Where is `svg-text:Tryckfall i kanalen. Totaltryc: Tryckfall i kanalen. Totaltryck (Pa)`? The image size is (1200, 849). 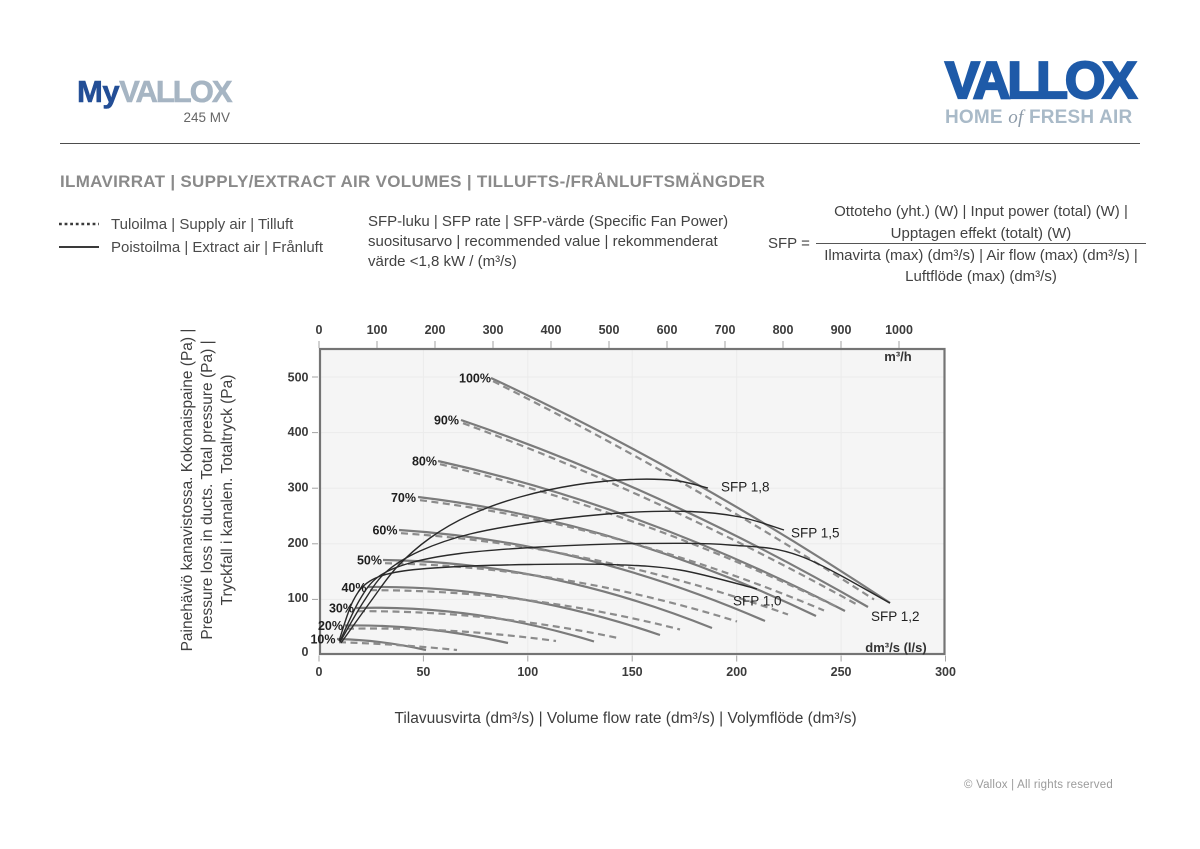
svg-text:Tryckfall i kanalen. Totaltryc: Tryckfall i kanalen. Totaltryck (Pa) is located at coordinates (227, 490).